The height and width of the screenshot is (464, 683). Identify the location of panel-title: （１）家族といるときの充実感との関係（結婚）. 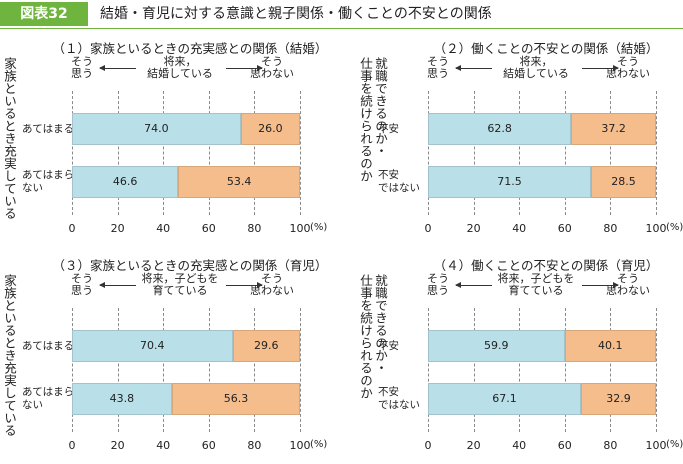
(190, 48).